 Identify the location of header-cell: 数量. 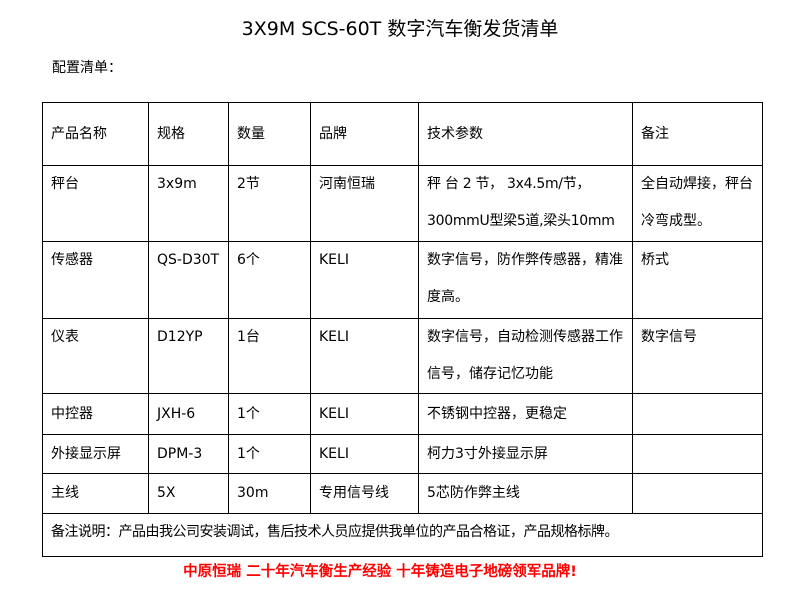
(269, 134).